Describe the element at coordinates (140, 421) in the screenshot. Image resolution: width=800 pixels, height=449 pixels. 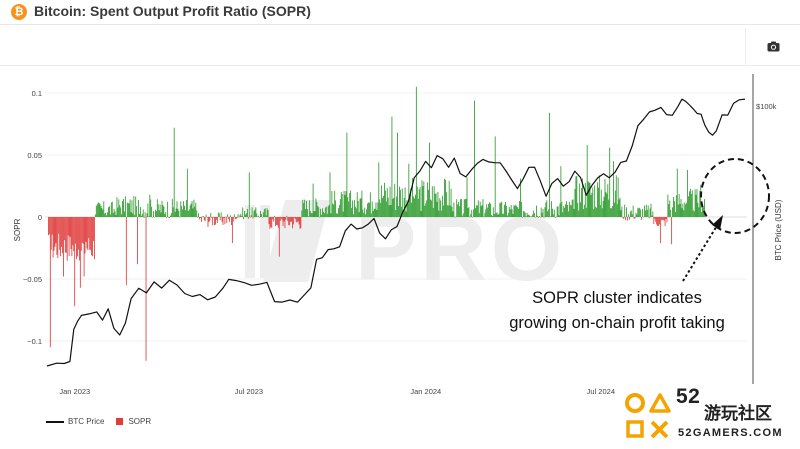
I see `legend-sopr-label: SOPR` at that location.